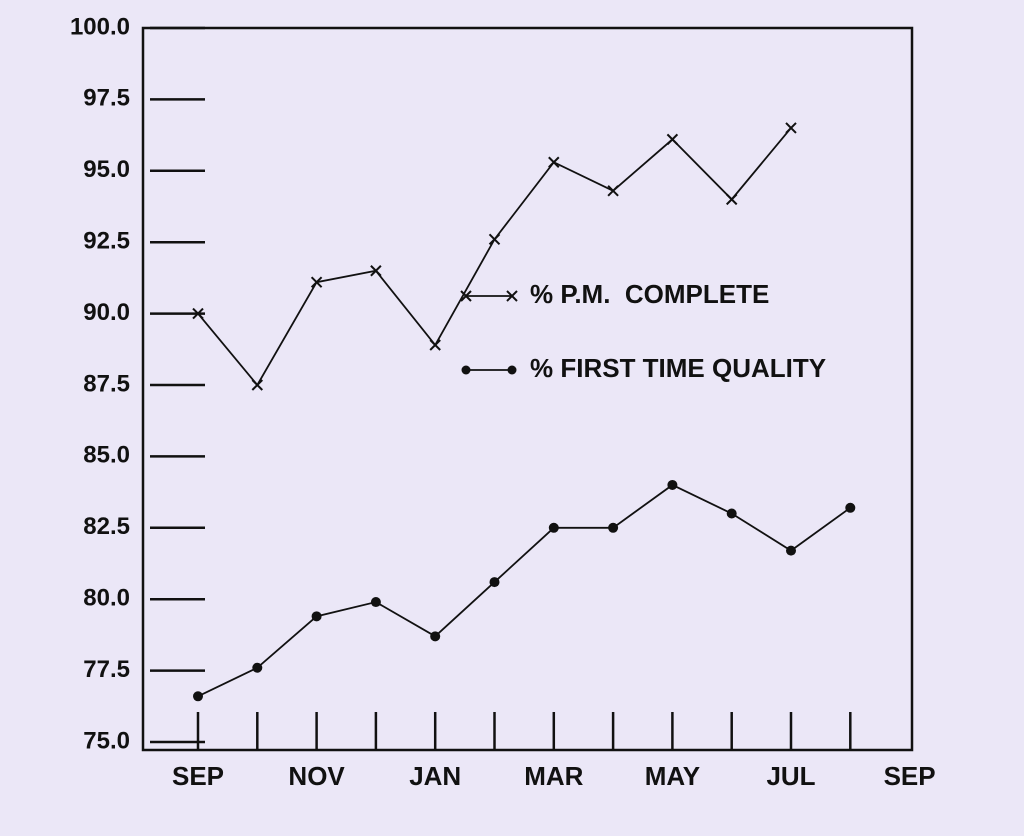  What do you see at coordinates (106, 169) in the screenshot?
I see `y-tick-label: 95.0` at bounding box center [106, 169].